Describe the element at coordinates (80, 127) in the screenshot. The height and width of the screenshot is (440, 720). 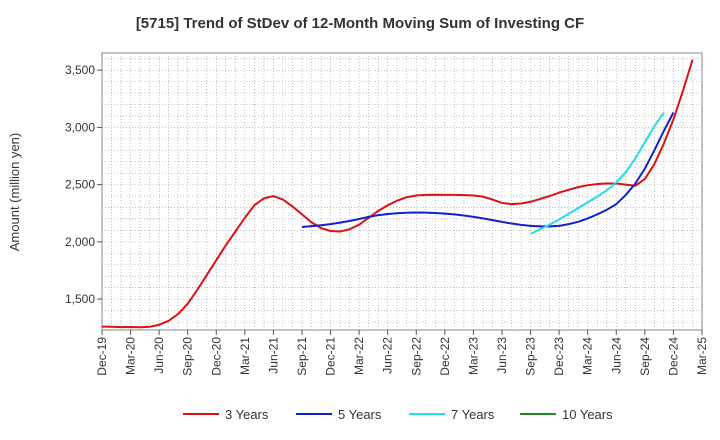
I see `y-tick-label: 3,000` at that location.